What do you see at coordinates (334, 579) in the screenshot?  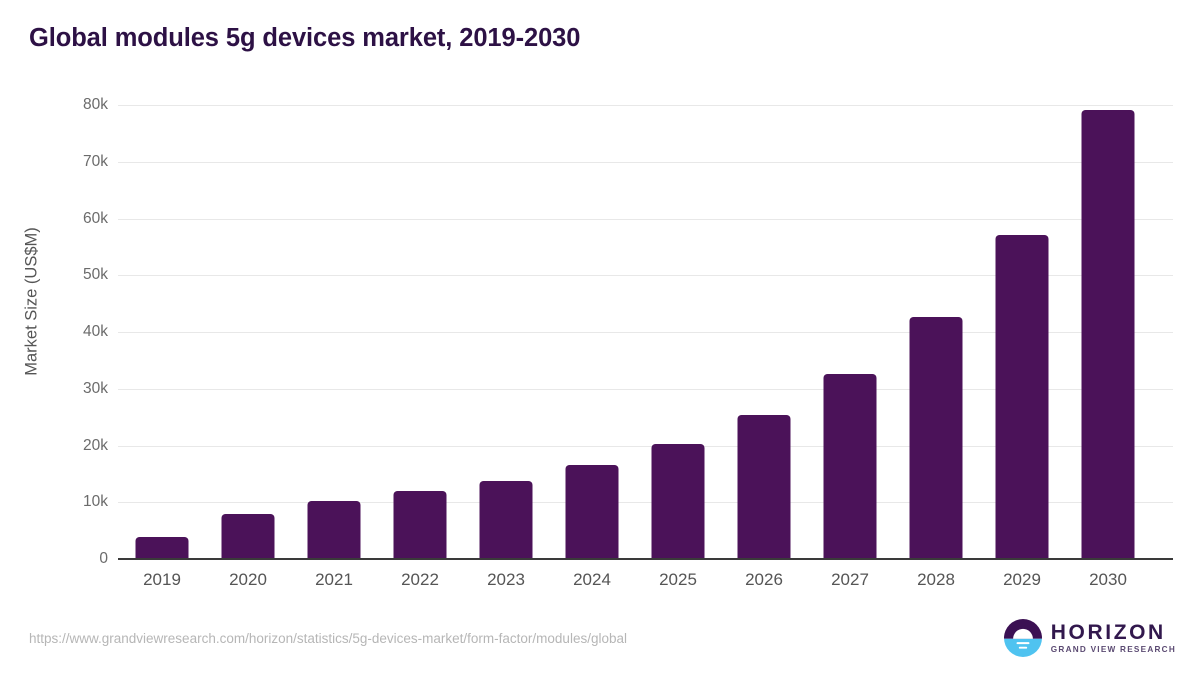 I see `x-axis-tick-2021: 2021` at bounding box center [334, 579].